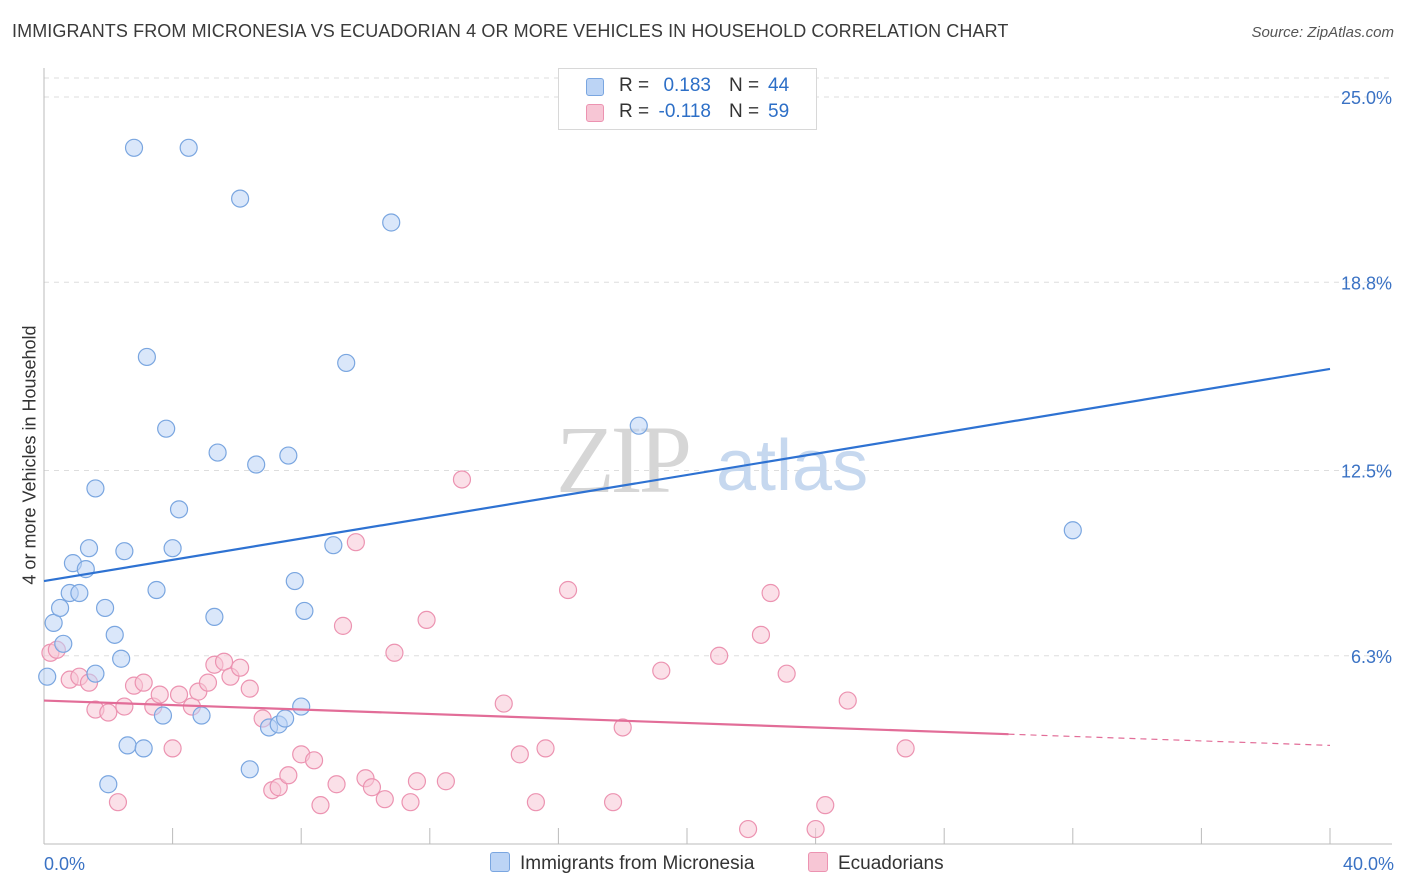 The image size is (1406, 892). Describe the element at coordinates (1169, 739) in the screenshot. I see `trend-line-ecuadorians-projection` at that location.